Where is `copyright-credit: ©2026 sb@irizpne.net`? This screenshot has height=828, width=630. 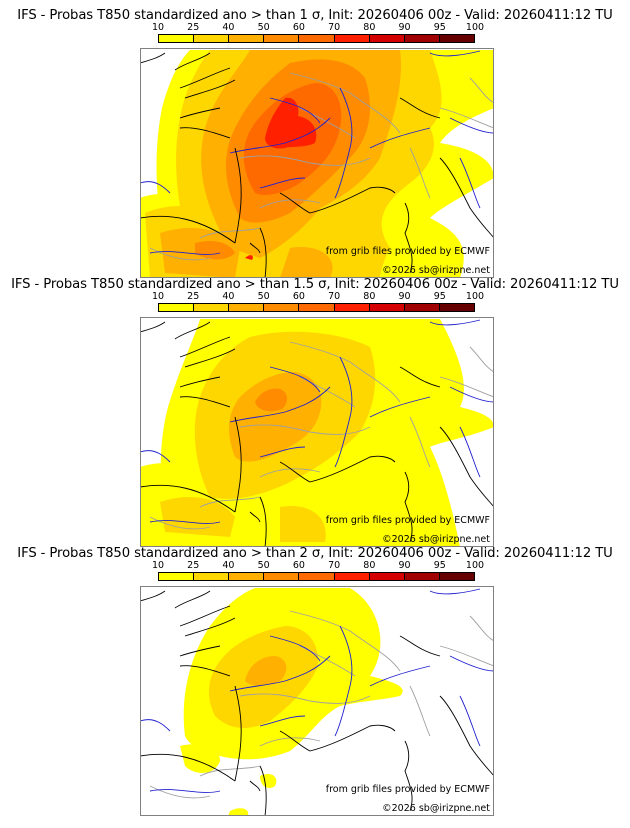 copyright-credit: ©2026 sb@irizpne.net is located at coordinates (436, 539).